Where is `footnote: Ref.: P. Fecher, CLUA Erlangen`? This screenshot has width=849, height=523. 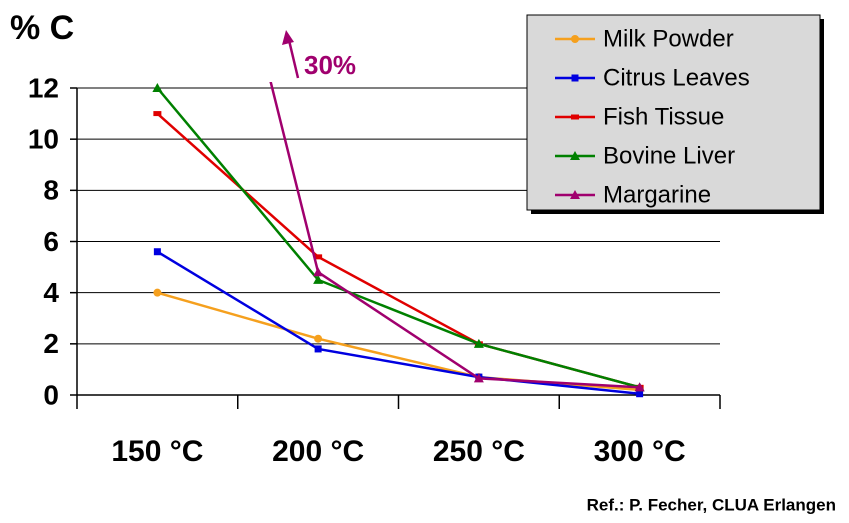
footnote: Ref.: P. Fecher, CLUA Erlangen is located at coordinates (711, 504).